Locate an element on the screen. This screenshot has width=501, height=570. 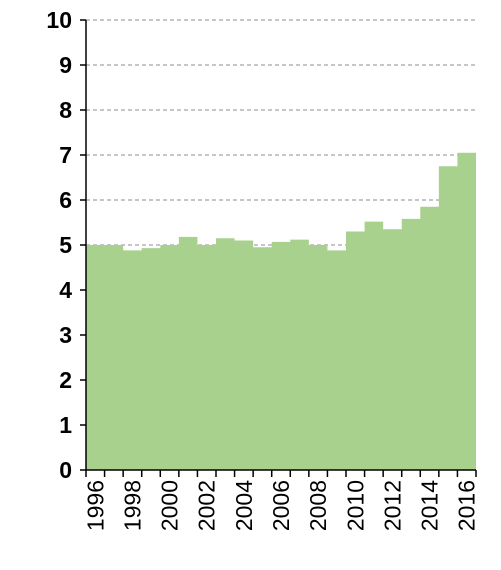
area-step-2002 is located at coordinates (206, 357).